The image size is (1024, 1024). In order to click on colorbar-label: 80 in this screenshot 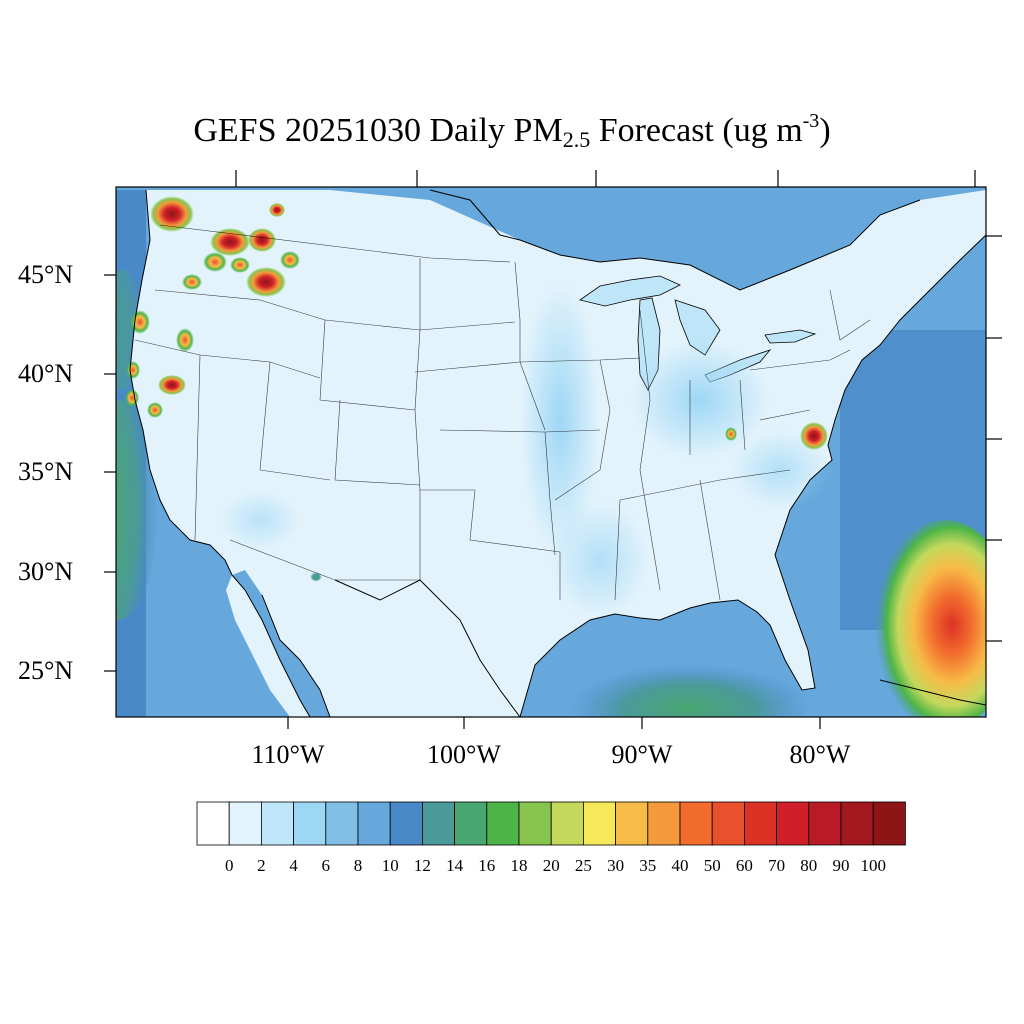, I will do `click(809, 865)`.